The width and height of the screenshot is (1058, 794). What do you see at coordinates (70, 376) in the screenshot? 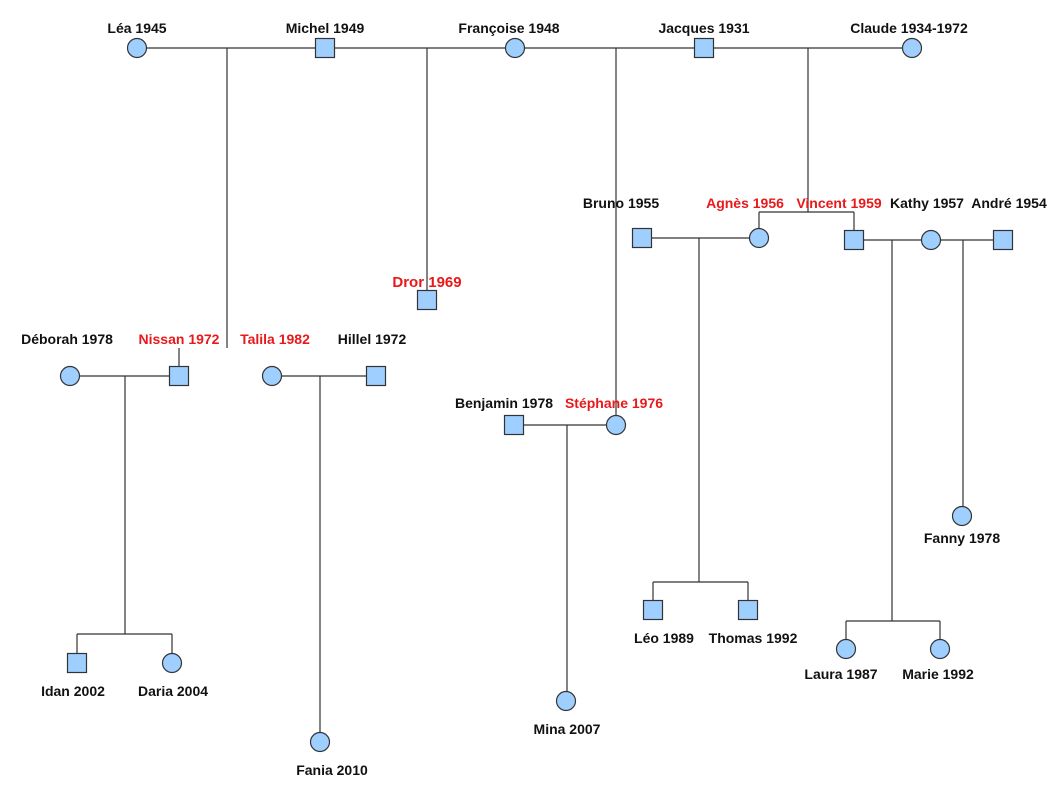
I see `female-node-deborah` at bounding box center [70, 376].